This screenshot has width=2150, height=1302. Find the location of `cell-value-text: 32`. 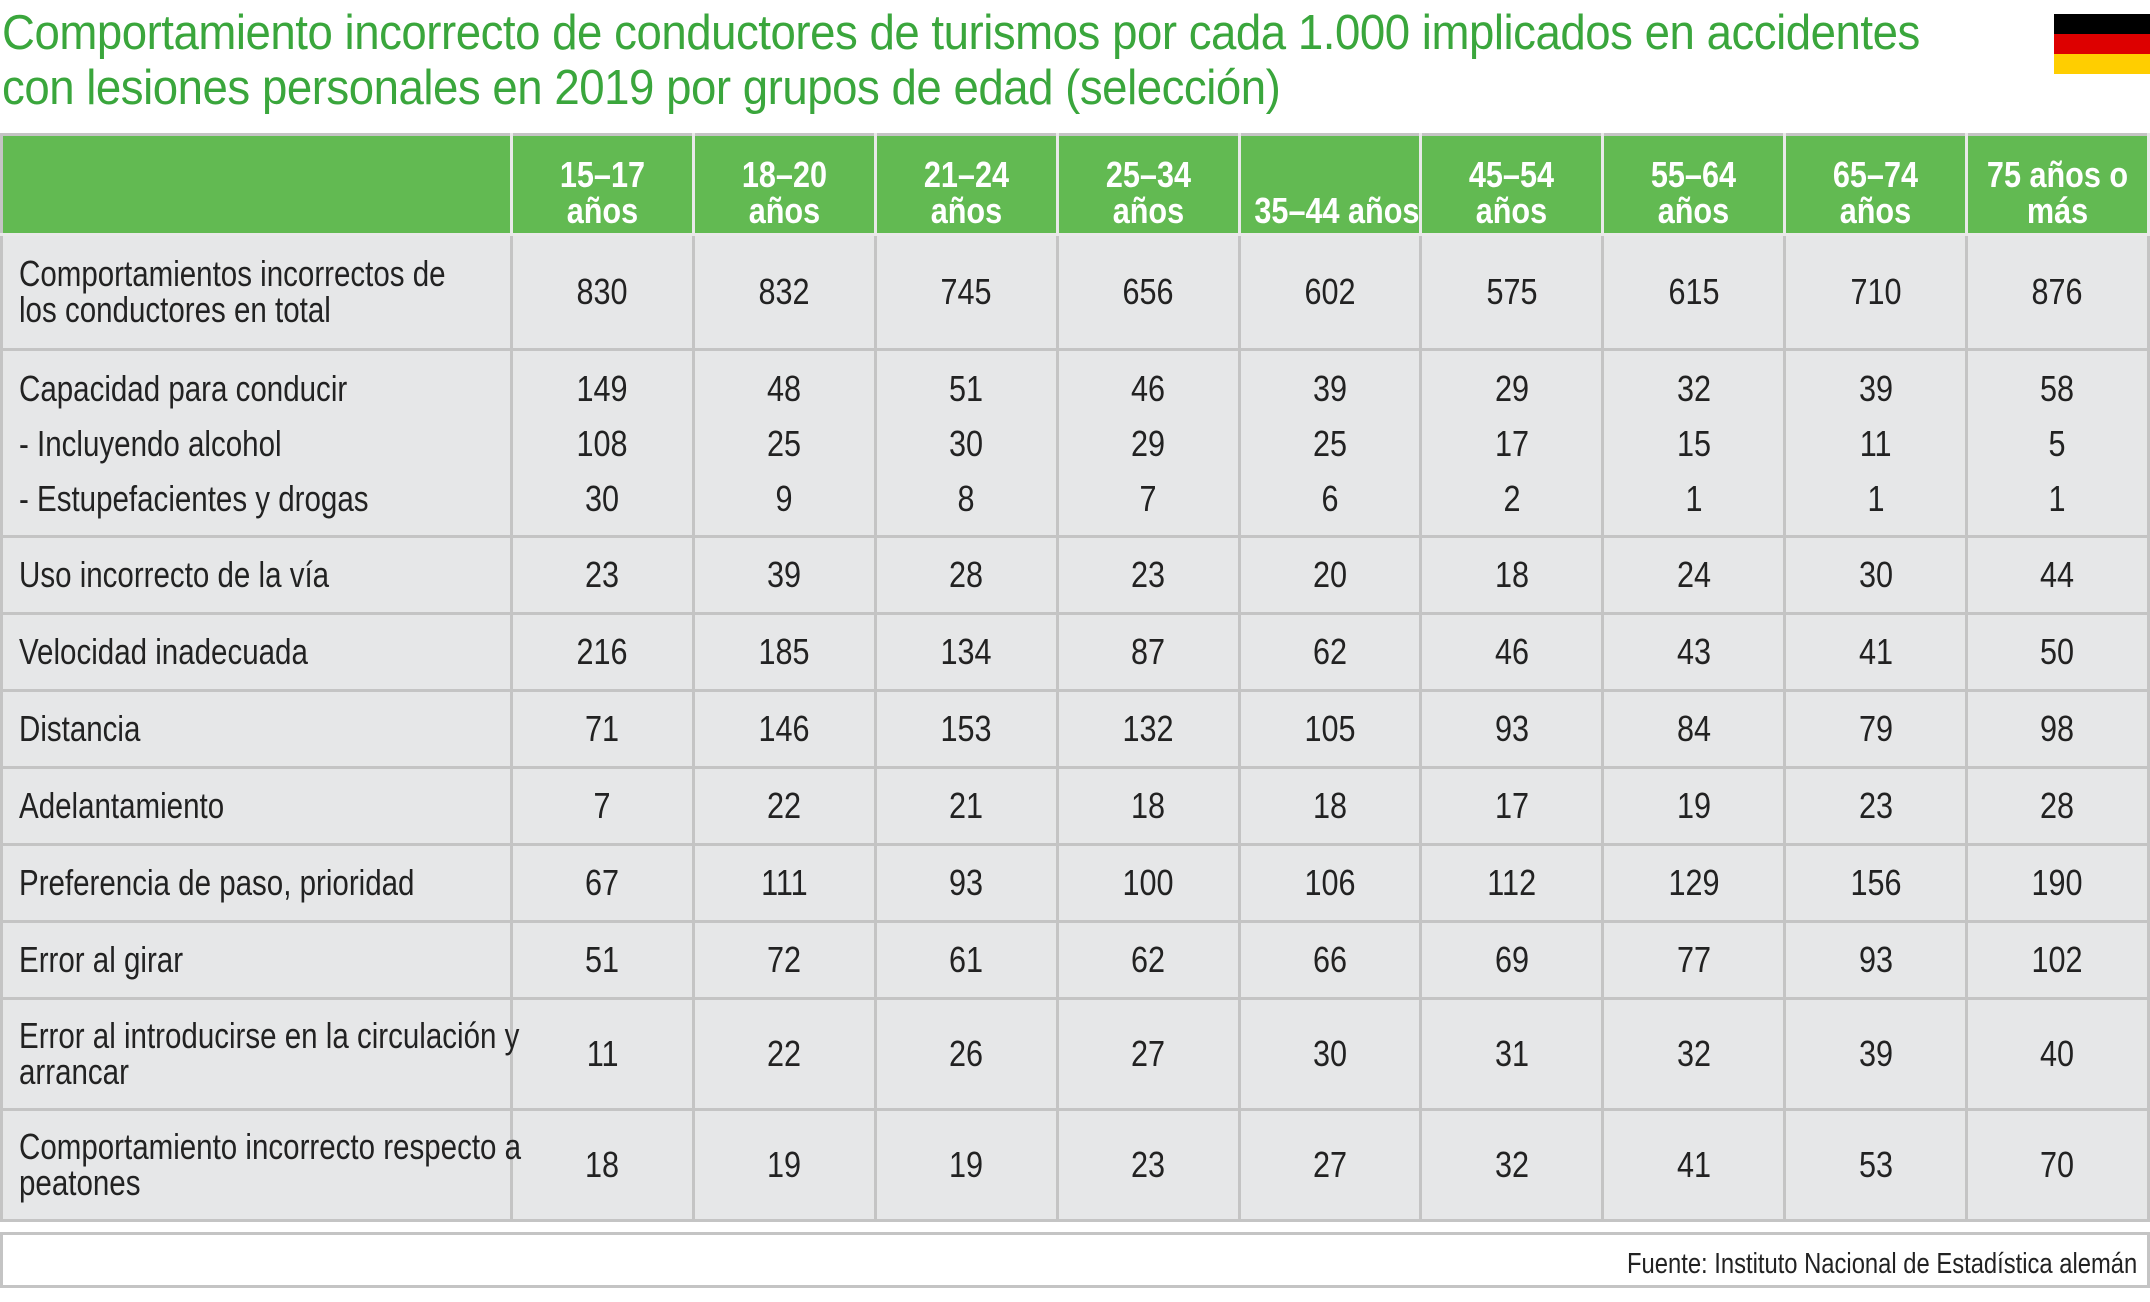

cell-value-text: 32 is located at coordinates (1511, 1164).